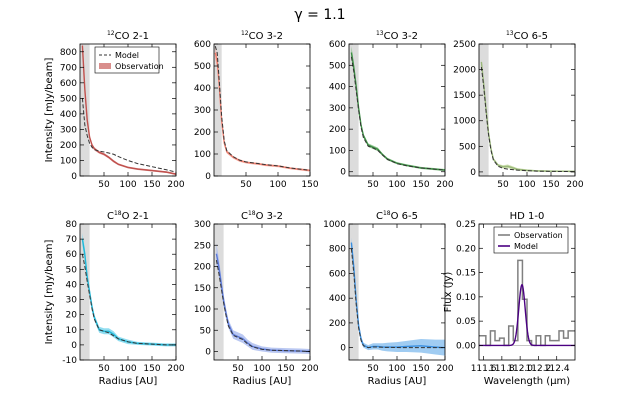 The height and width of the screenshot is (400, 640). Describe the element at coordinates (502, 369) in the screenshot. I see `x-tick-label: 111.8` at that location.